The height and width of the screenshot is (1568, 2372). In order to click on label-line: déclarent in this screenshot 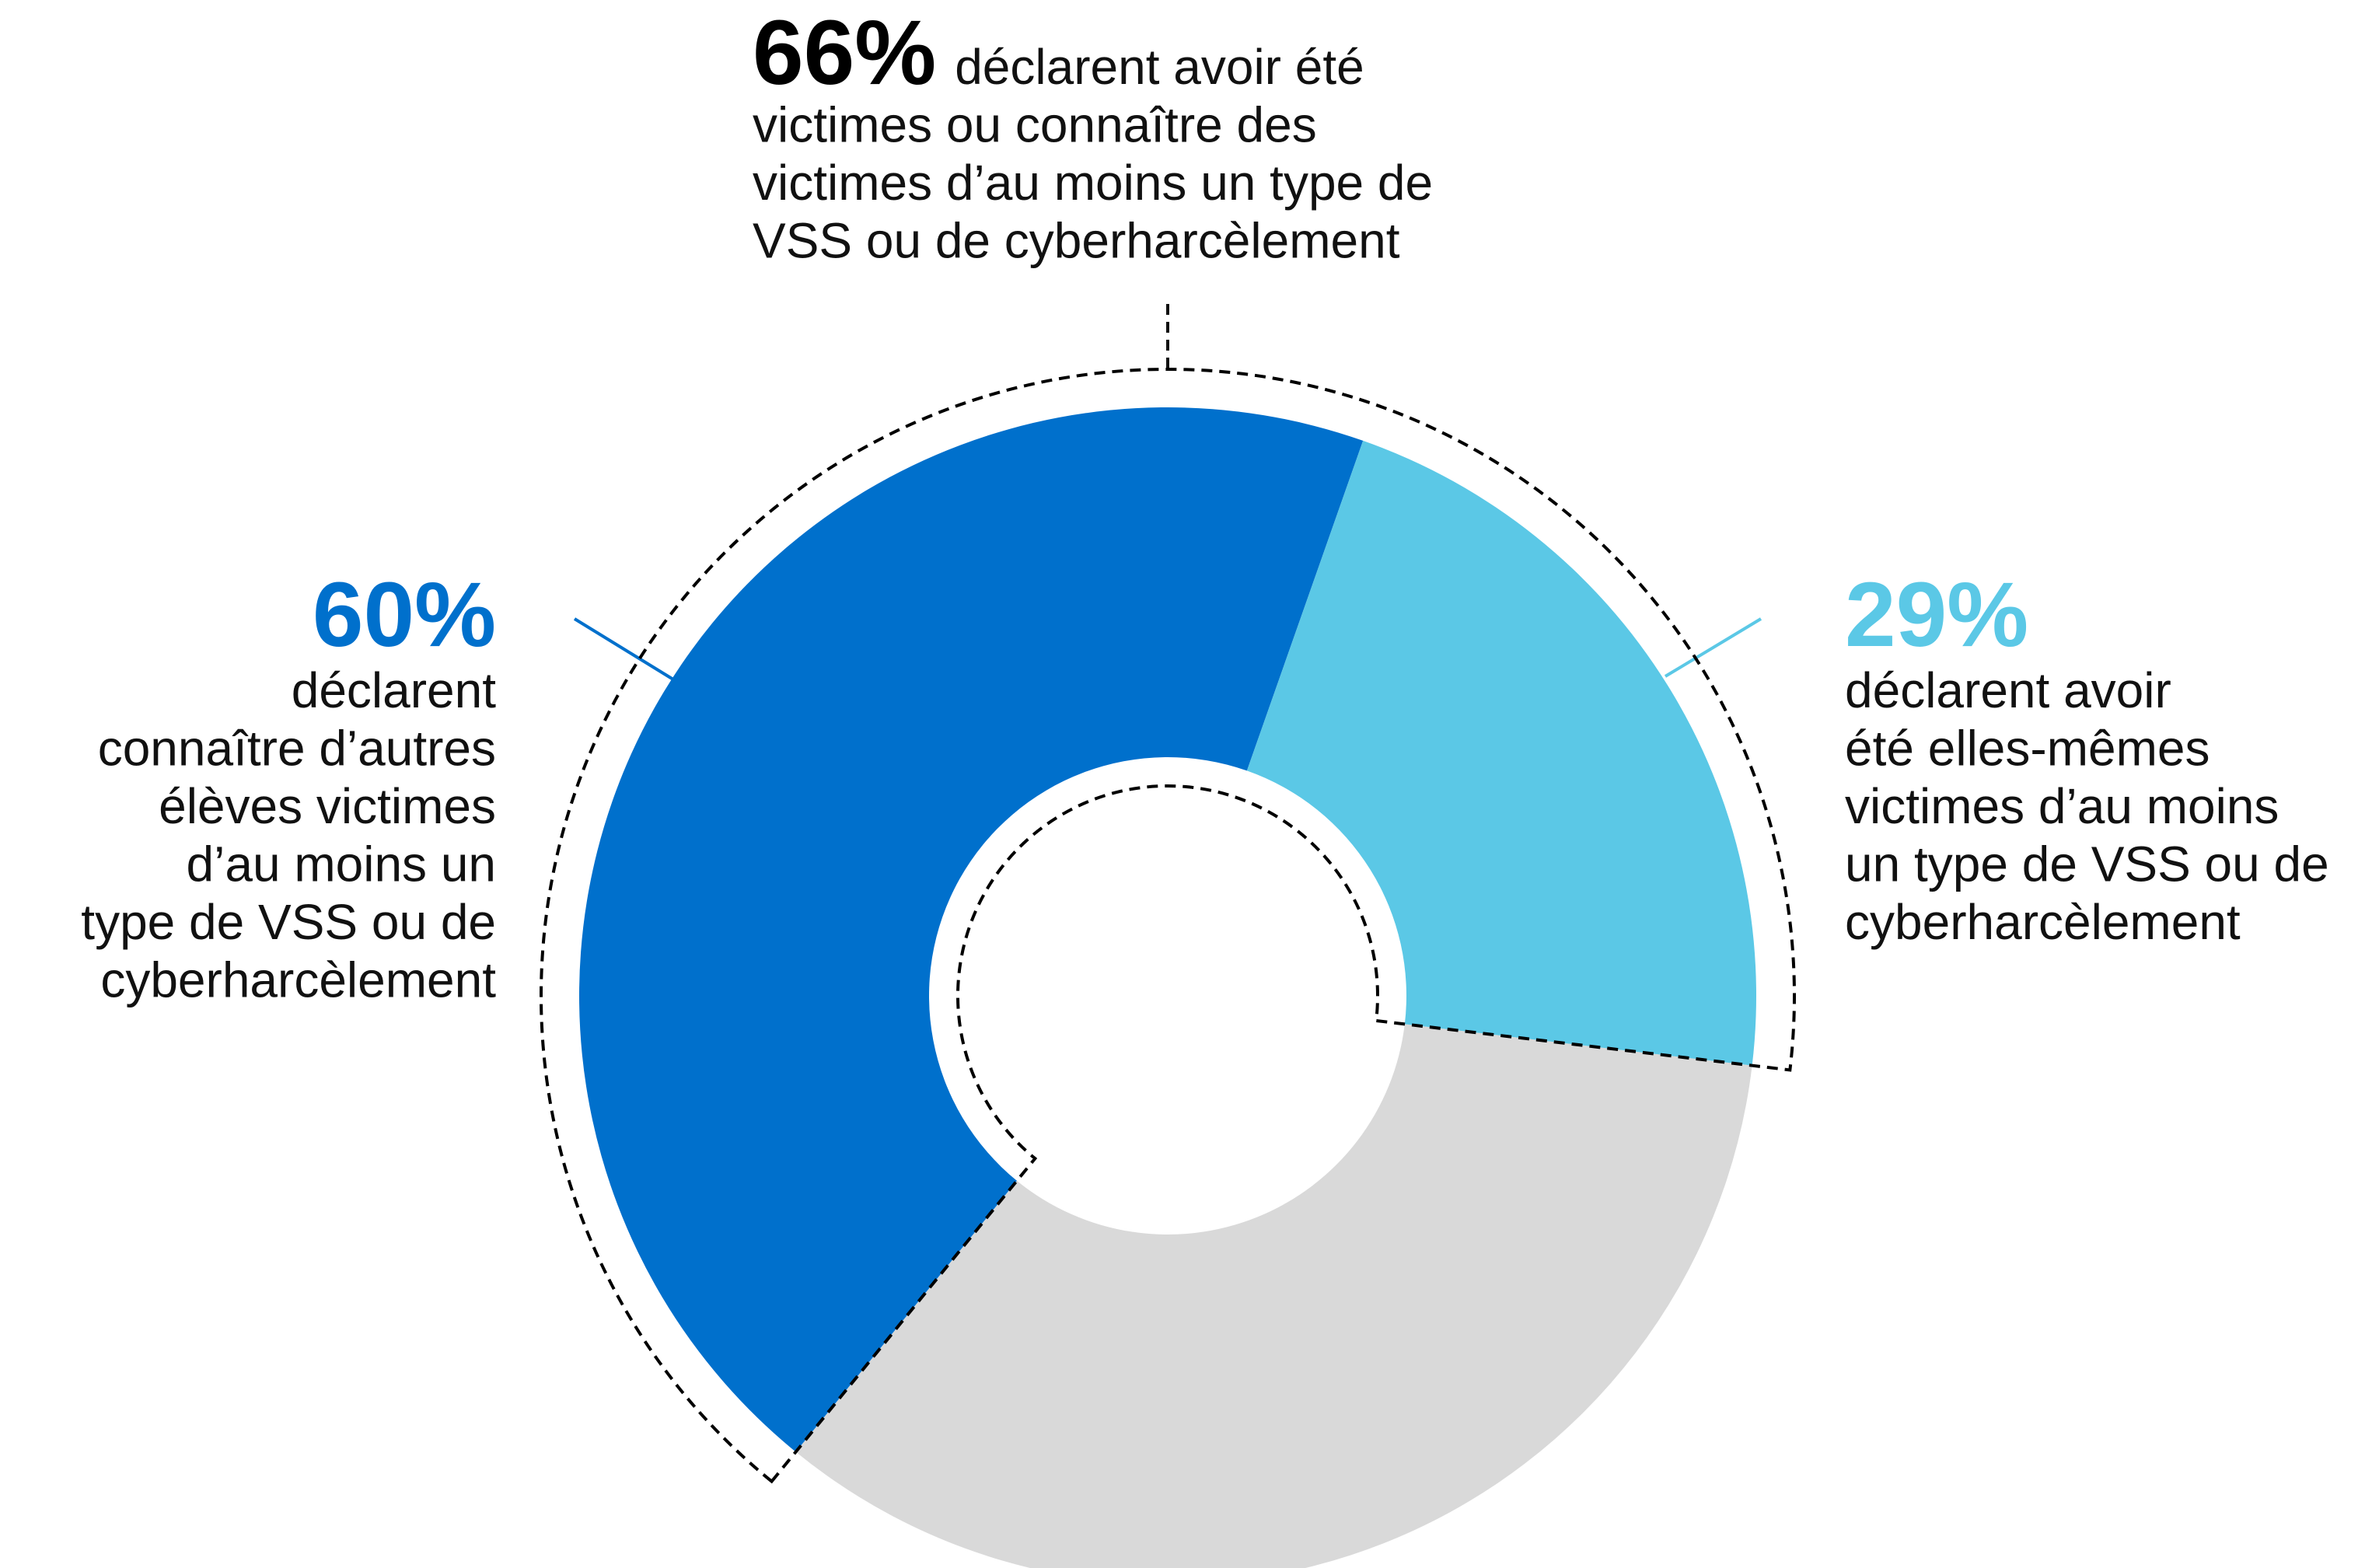, I will do `click(394, 690)`.